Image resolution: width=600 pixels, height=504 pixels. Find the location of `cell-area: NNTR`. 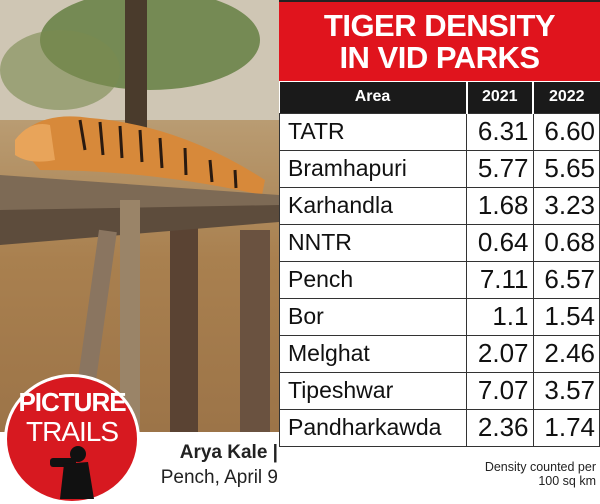

cell-area: NNTR is located at coordinates (373, 242).